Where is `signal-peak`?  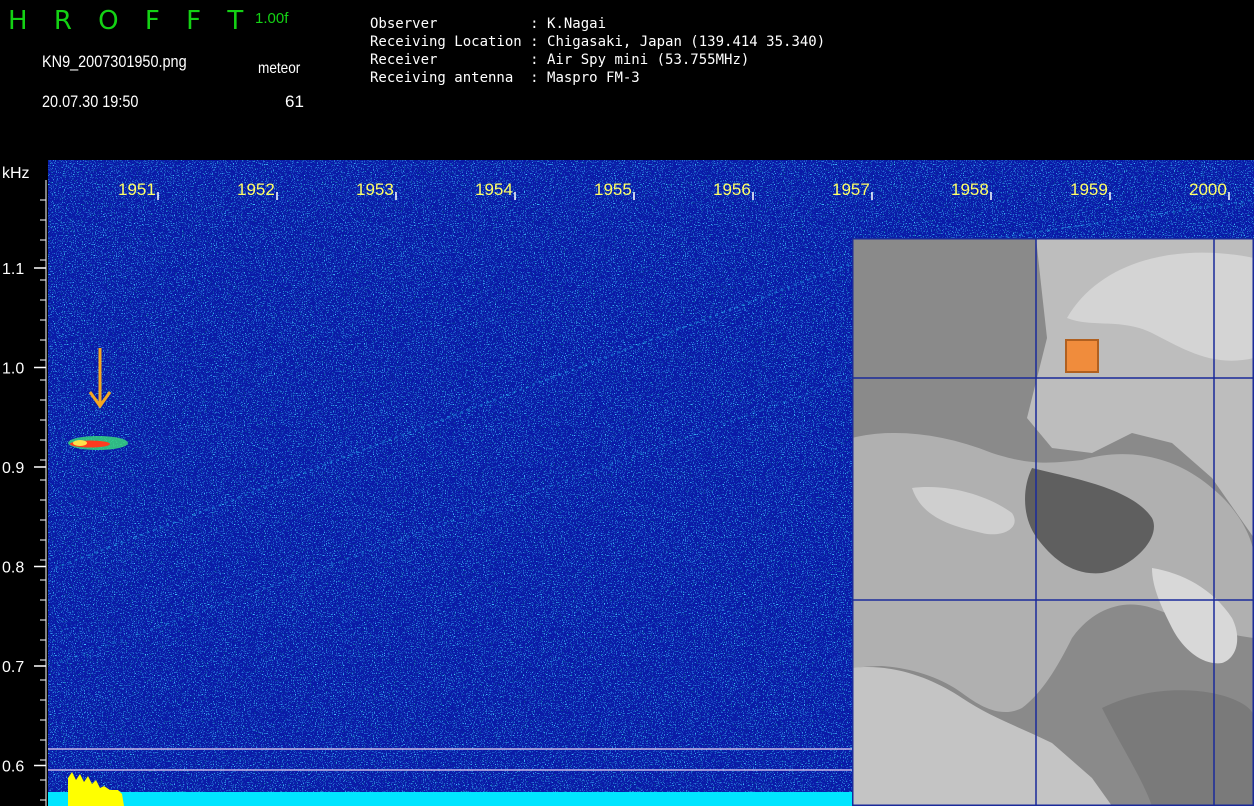 signal-peak is located at coordinates (96, 789).